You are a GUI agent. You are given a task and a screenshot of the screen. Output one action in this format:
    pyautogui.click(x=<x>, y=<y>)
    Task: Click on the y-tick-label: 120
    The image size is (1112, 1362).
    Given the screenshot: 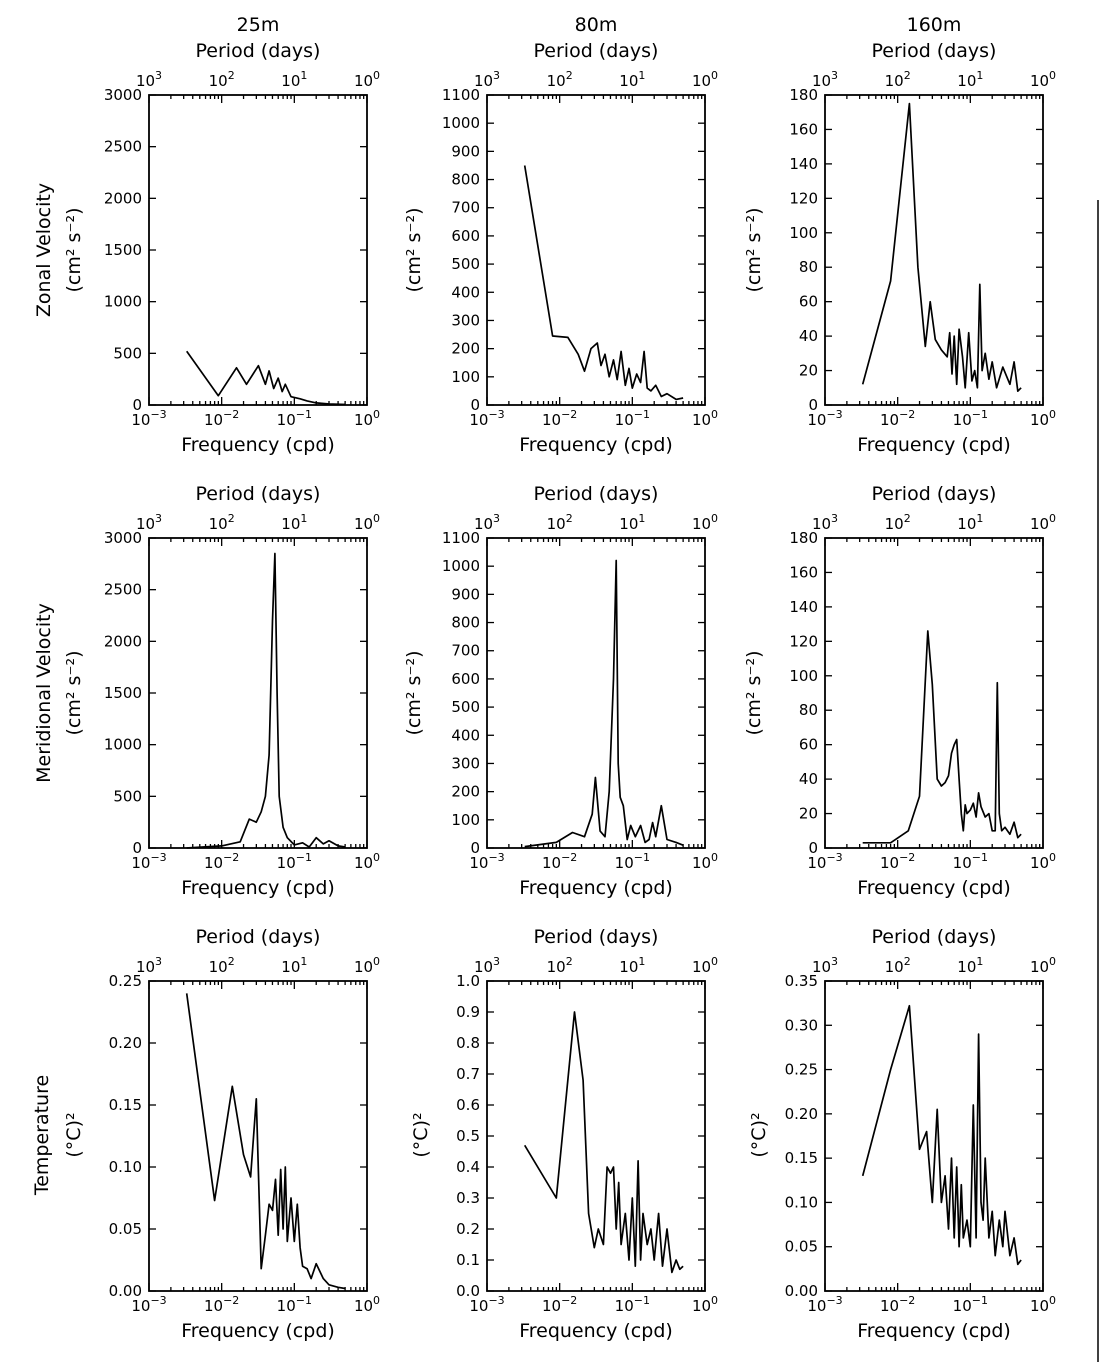 What is the action you would take?
    pyautogui.click(x=803, y=198)
    